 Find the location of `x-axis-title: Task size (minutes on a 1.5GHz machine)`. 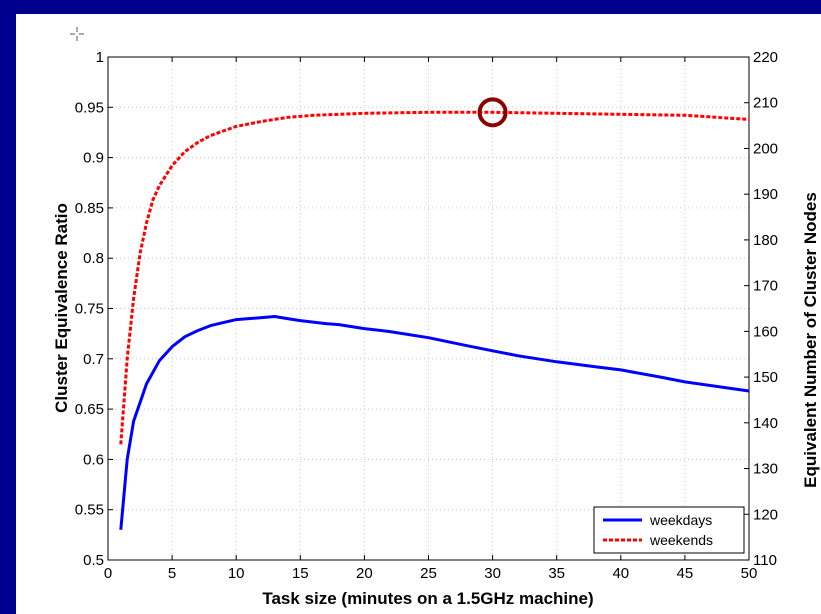

x-axis-title: Task size (minutes on a 1.5GHz machine) is located at coordinates (427, 598).